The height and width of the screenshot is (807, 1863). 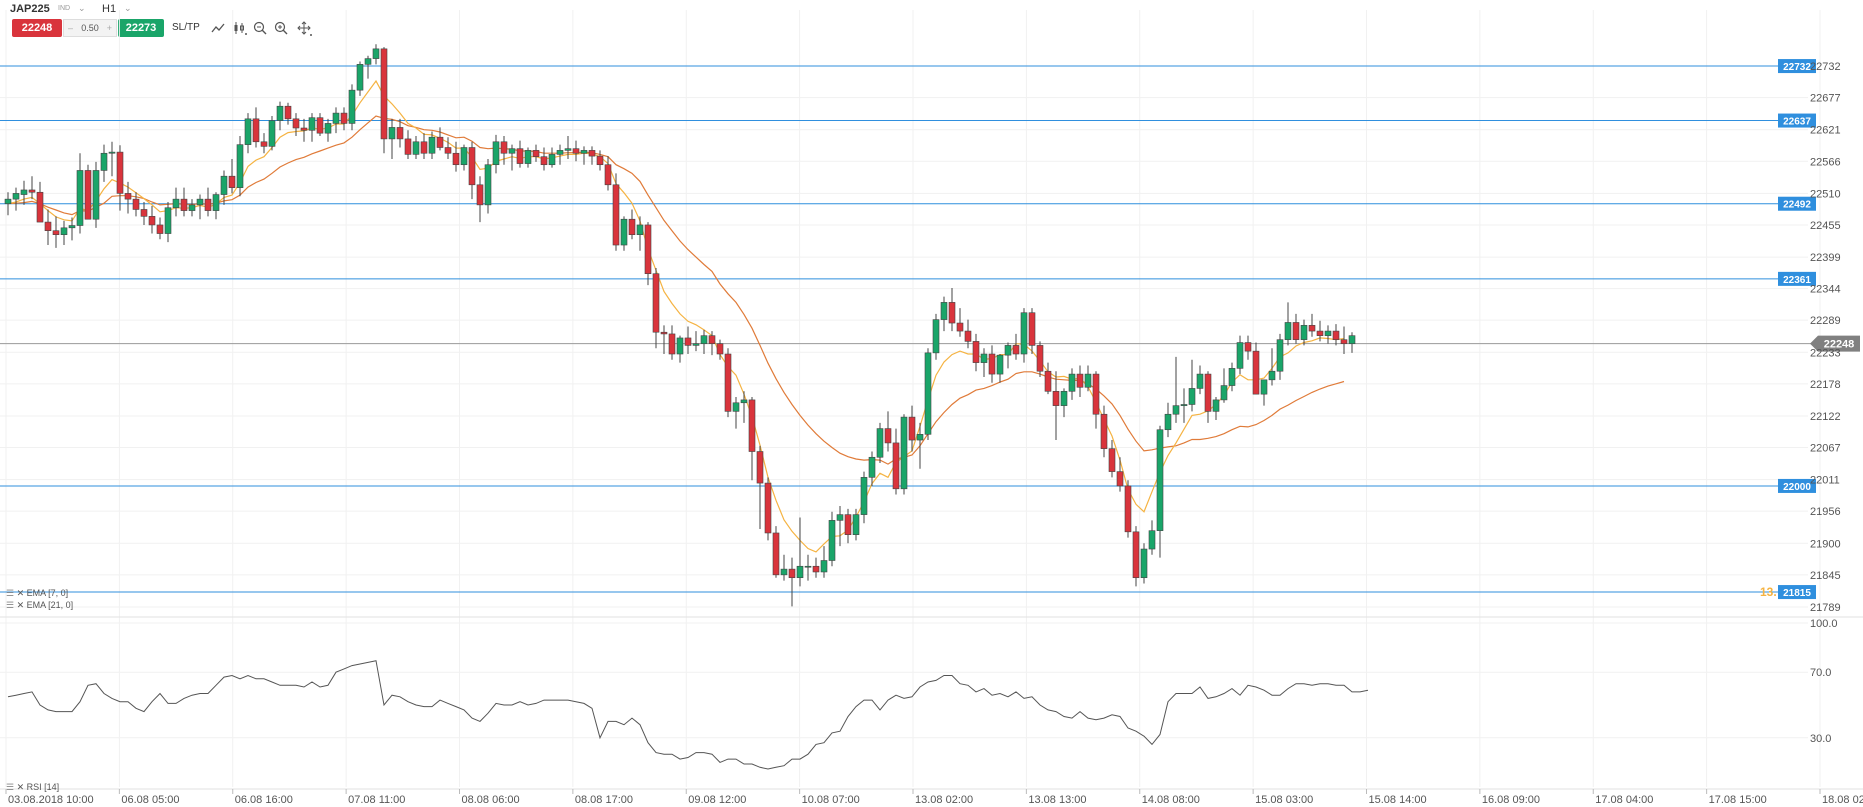 What do you see at coordinates (1797, 487) in the screenshot?
I see `price-level-tag-text: 22000` at bounding box center [1797, 487].